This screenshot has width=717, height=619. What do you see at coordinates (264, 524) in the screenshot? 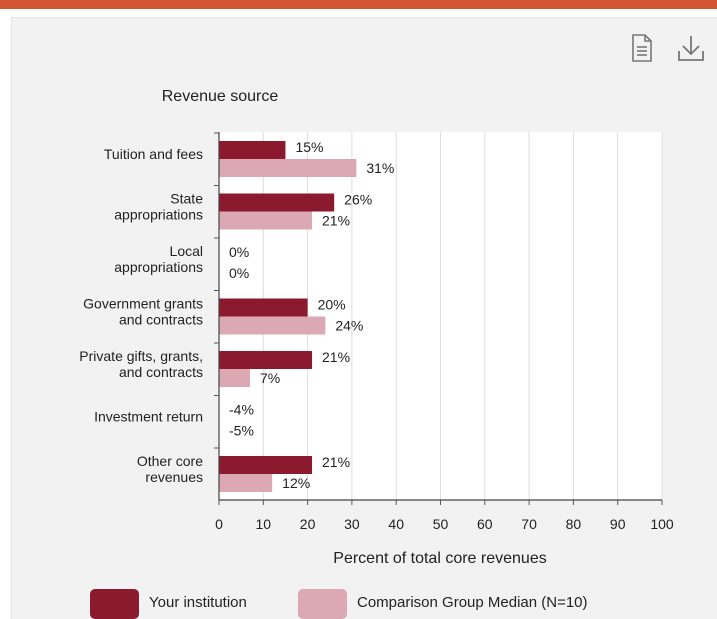
I see `x-tick-label: 10` at bounding box center [264, 524].